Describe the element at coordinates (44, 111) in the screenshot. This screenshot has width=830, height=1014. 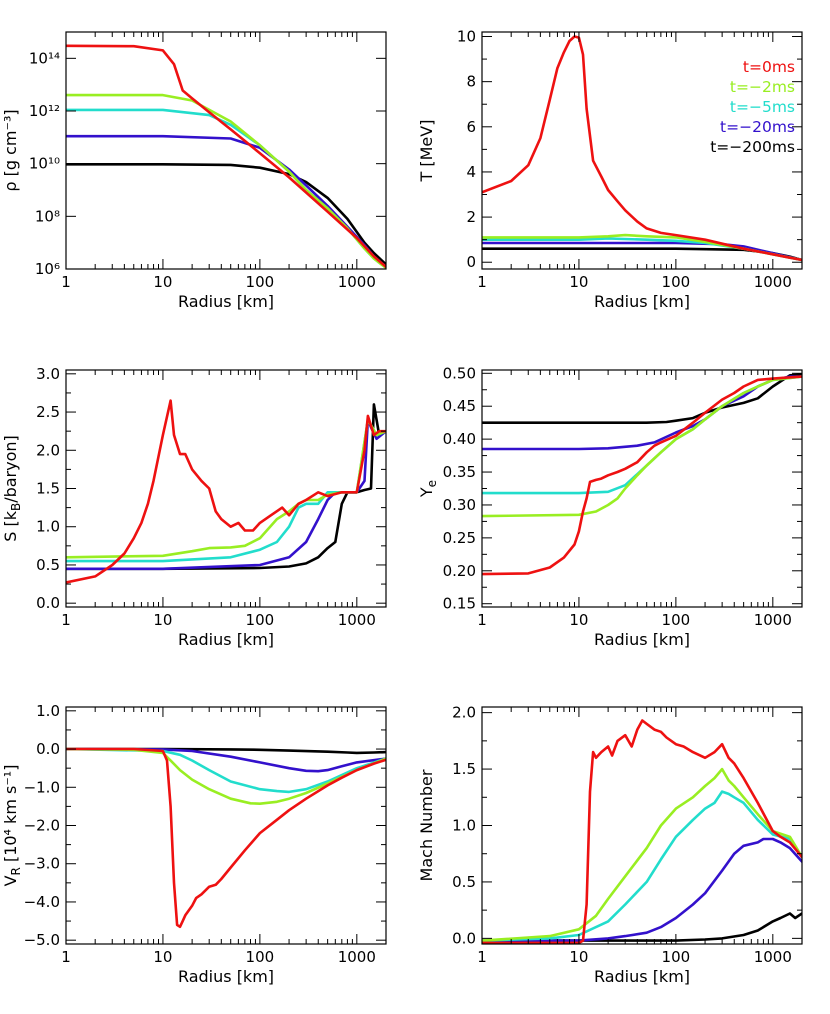
I see `density-ytick-label: 10¹²` at that location.